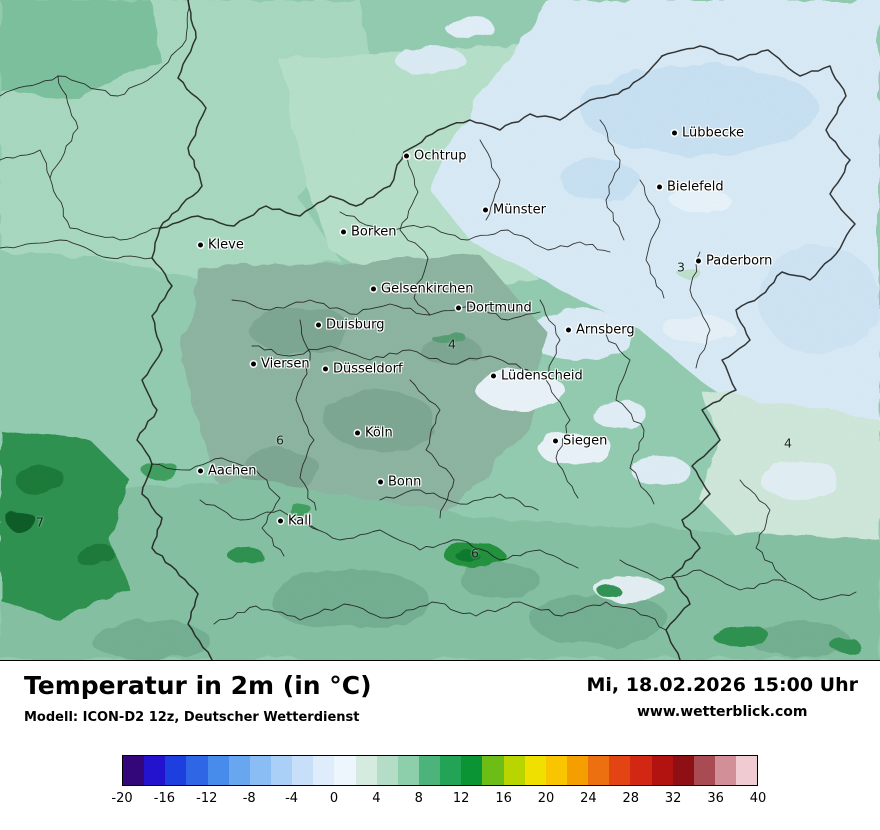 Image resolution: width=880 pixels, height=830 pixels. I want to click on city-marker: Borken, so click(369, 232).